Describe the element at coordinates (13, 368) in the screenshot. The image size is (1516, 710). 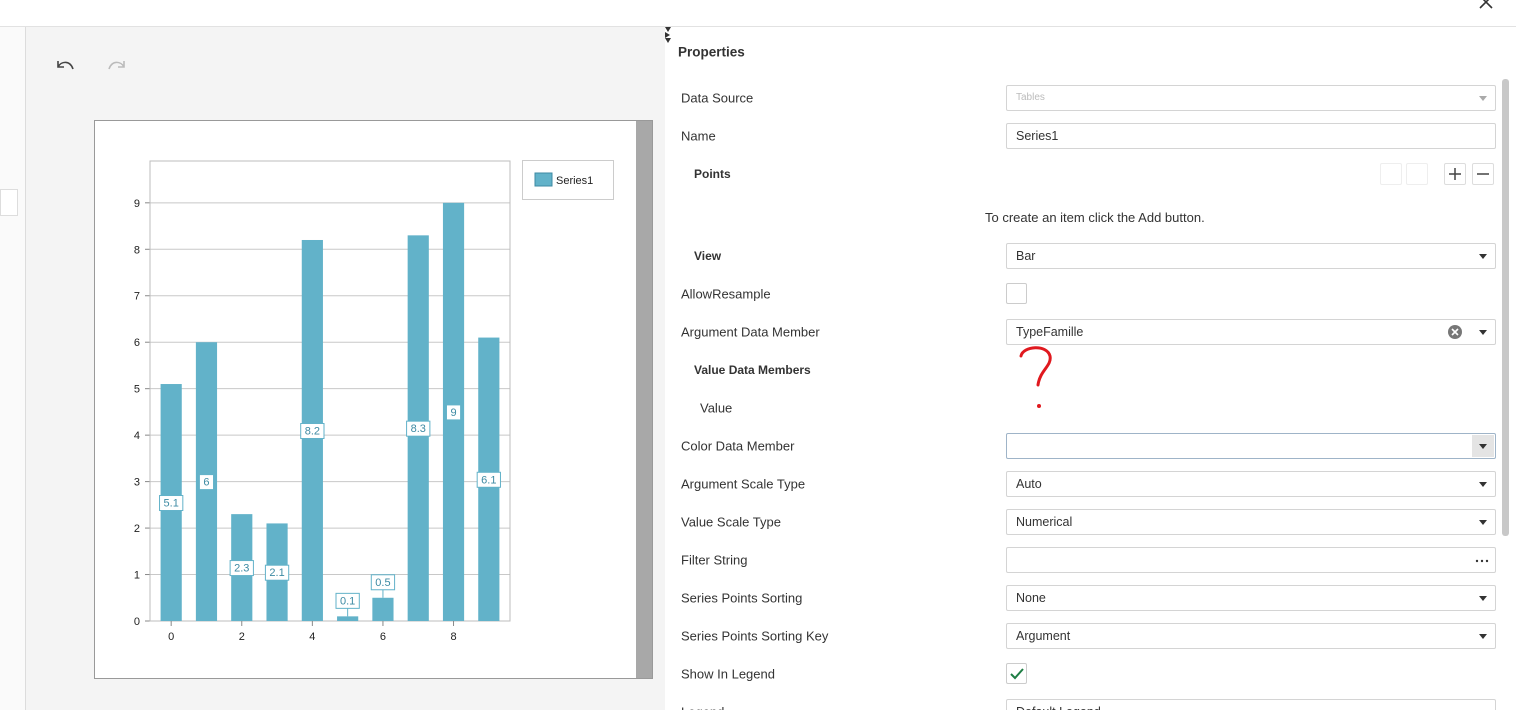
I see `side-strip` at that location.